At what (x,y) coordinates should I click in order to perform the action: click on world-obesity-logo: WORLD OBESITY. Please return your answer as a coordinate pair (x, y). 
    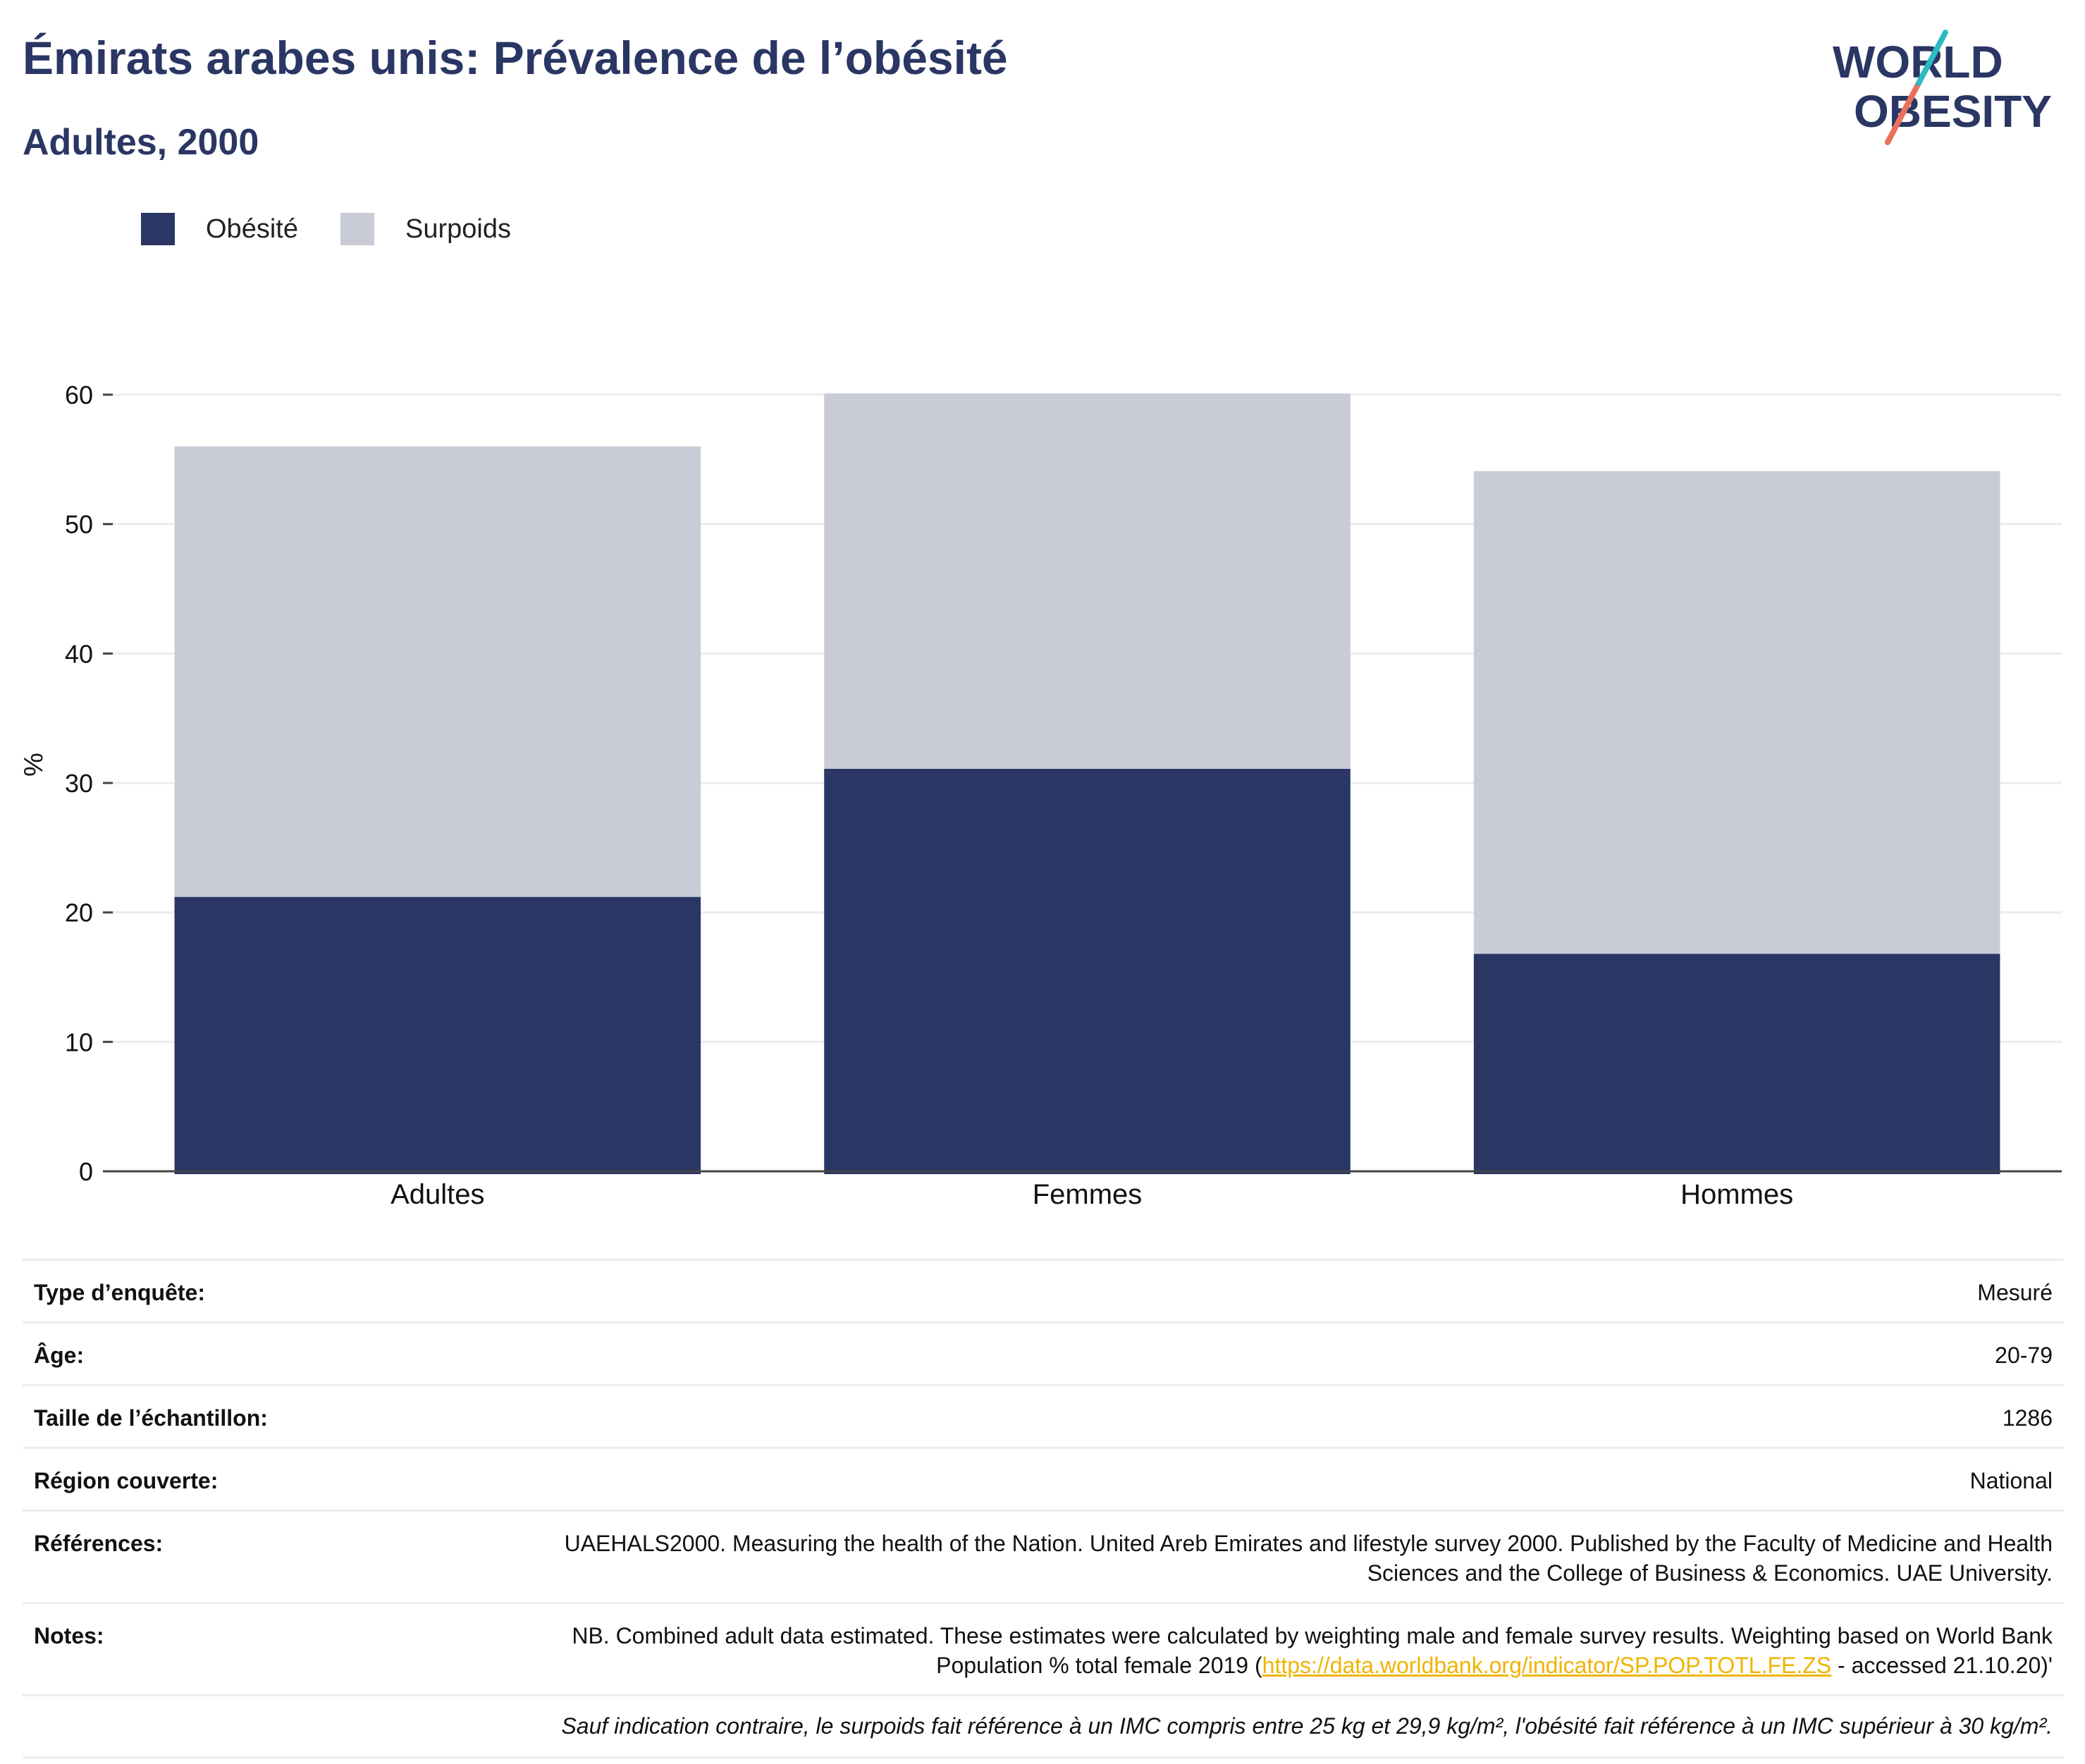
    Looking at the image, I should click on (1942, 87).